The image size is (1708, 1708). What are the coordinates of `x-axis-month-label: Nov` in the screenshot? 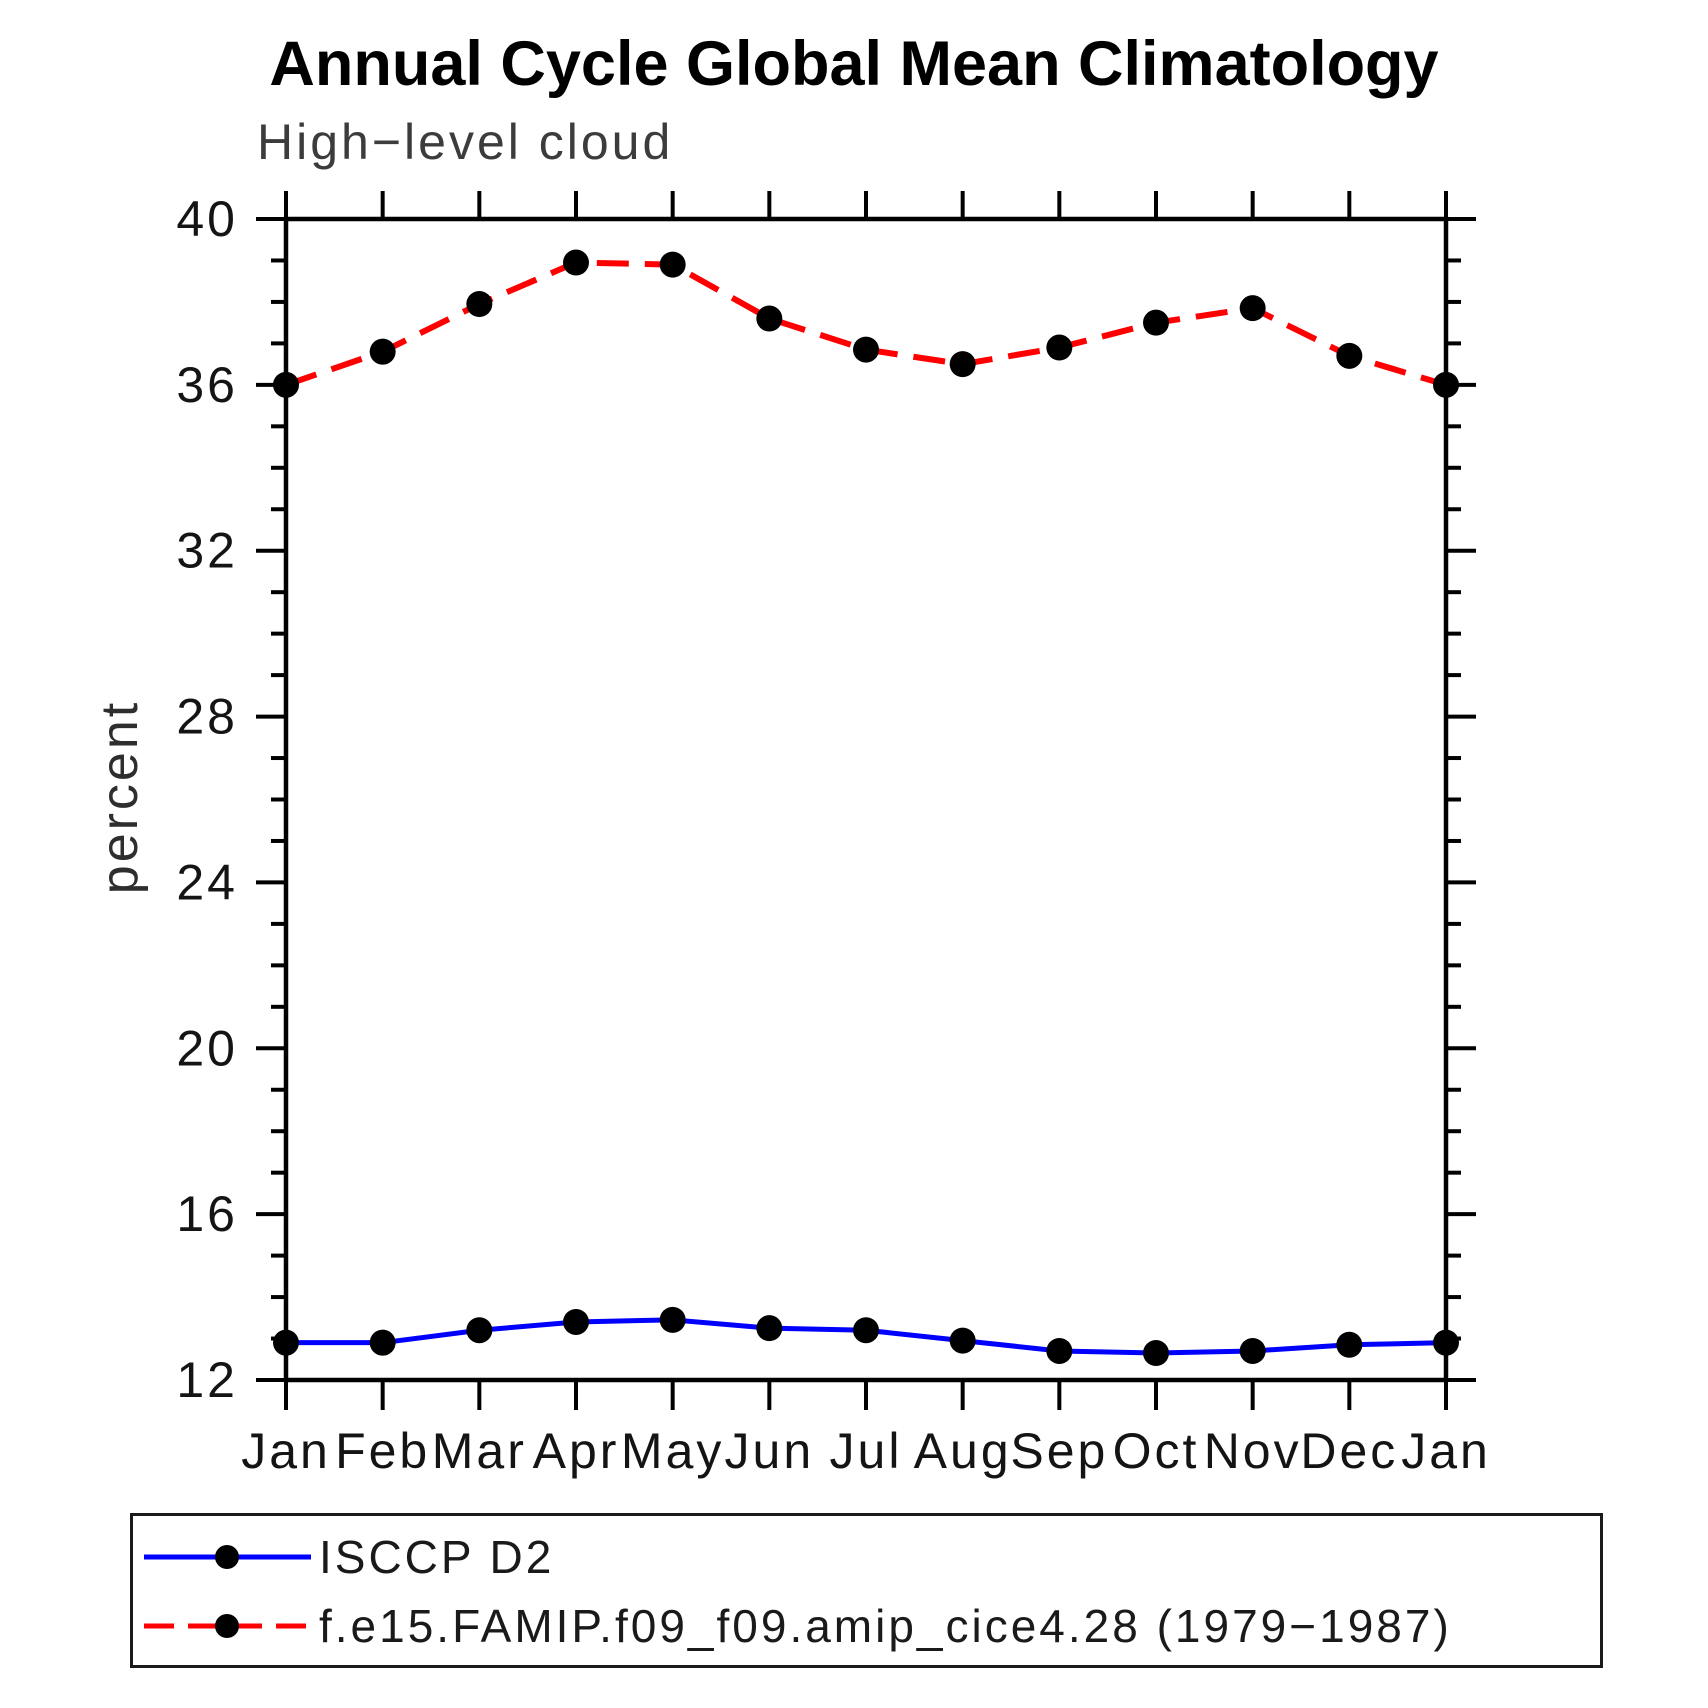 It's located at (1253, 1451).